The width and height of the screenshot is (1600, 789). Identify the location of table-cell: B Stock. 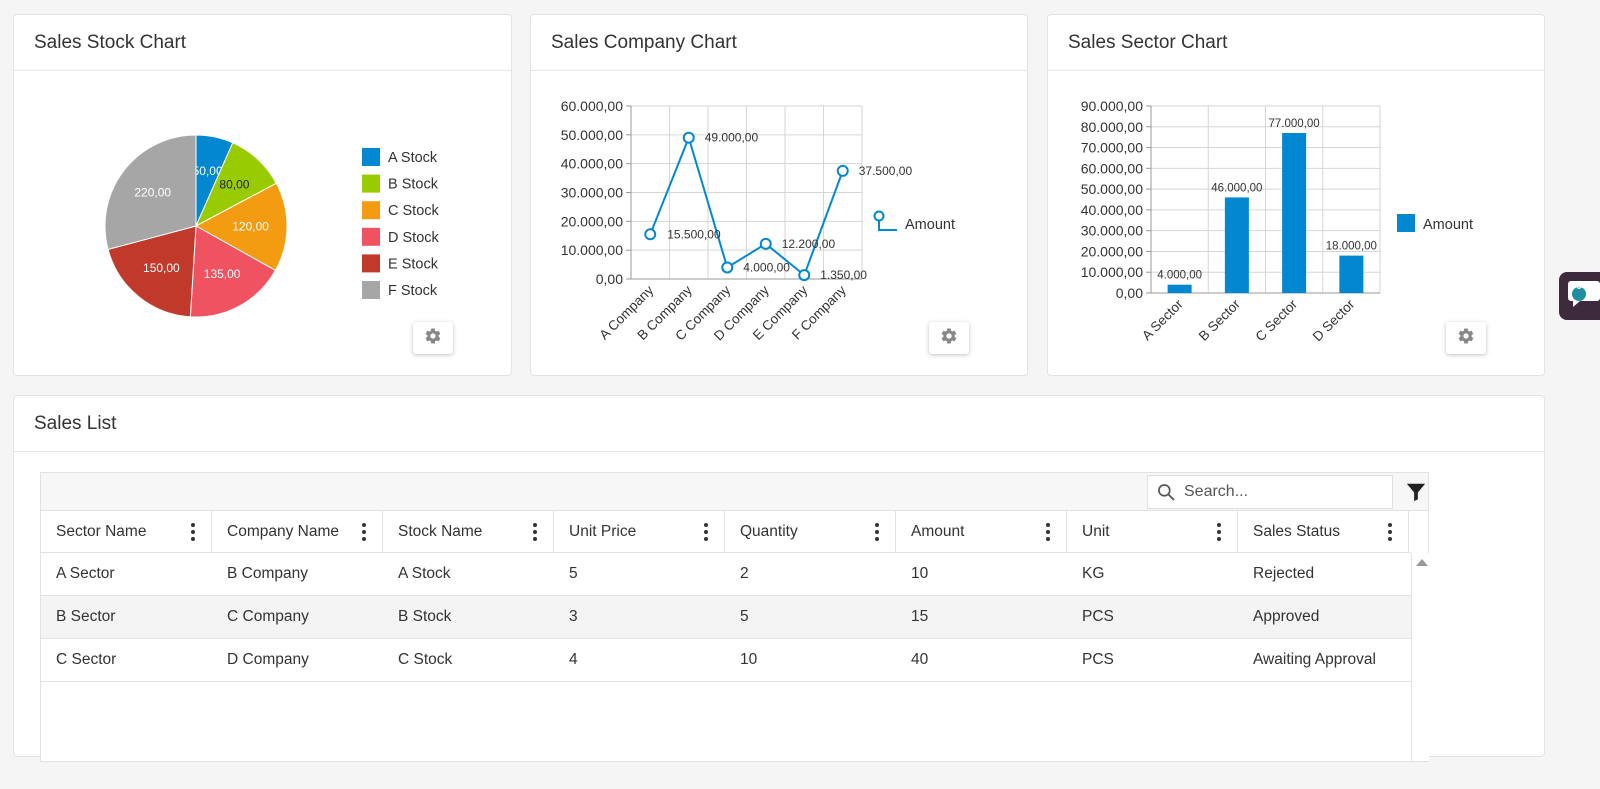
(425, 616).